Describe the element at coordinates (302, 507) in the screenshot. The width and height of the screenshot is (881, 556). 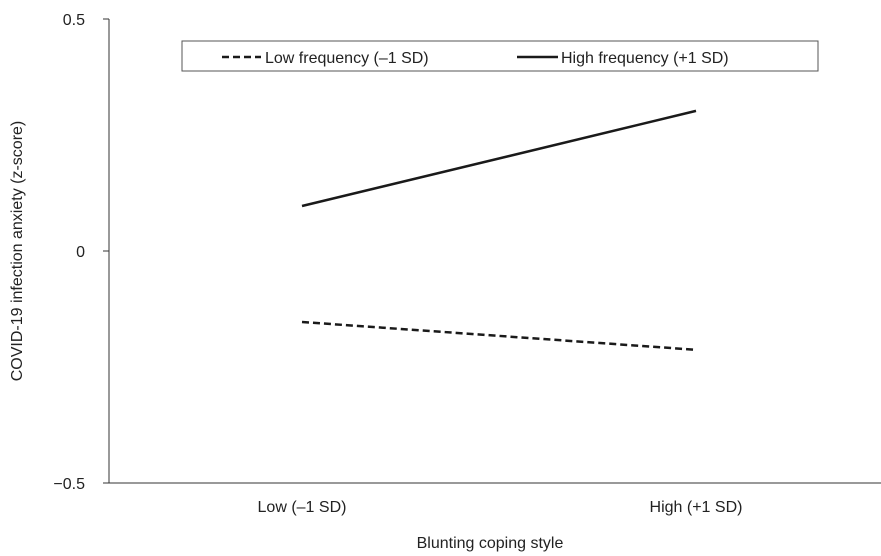
I see `x-tick-label-0: Low (–1 SD)` at that location.